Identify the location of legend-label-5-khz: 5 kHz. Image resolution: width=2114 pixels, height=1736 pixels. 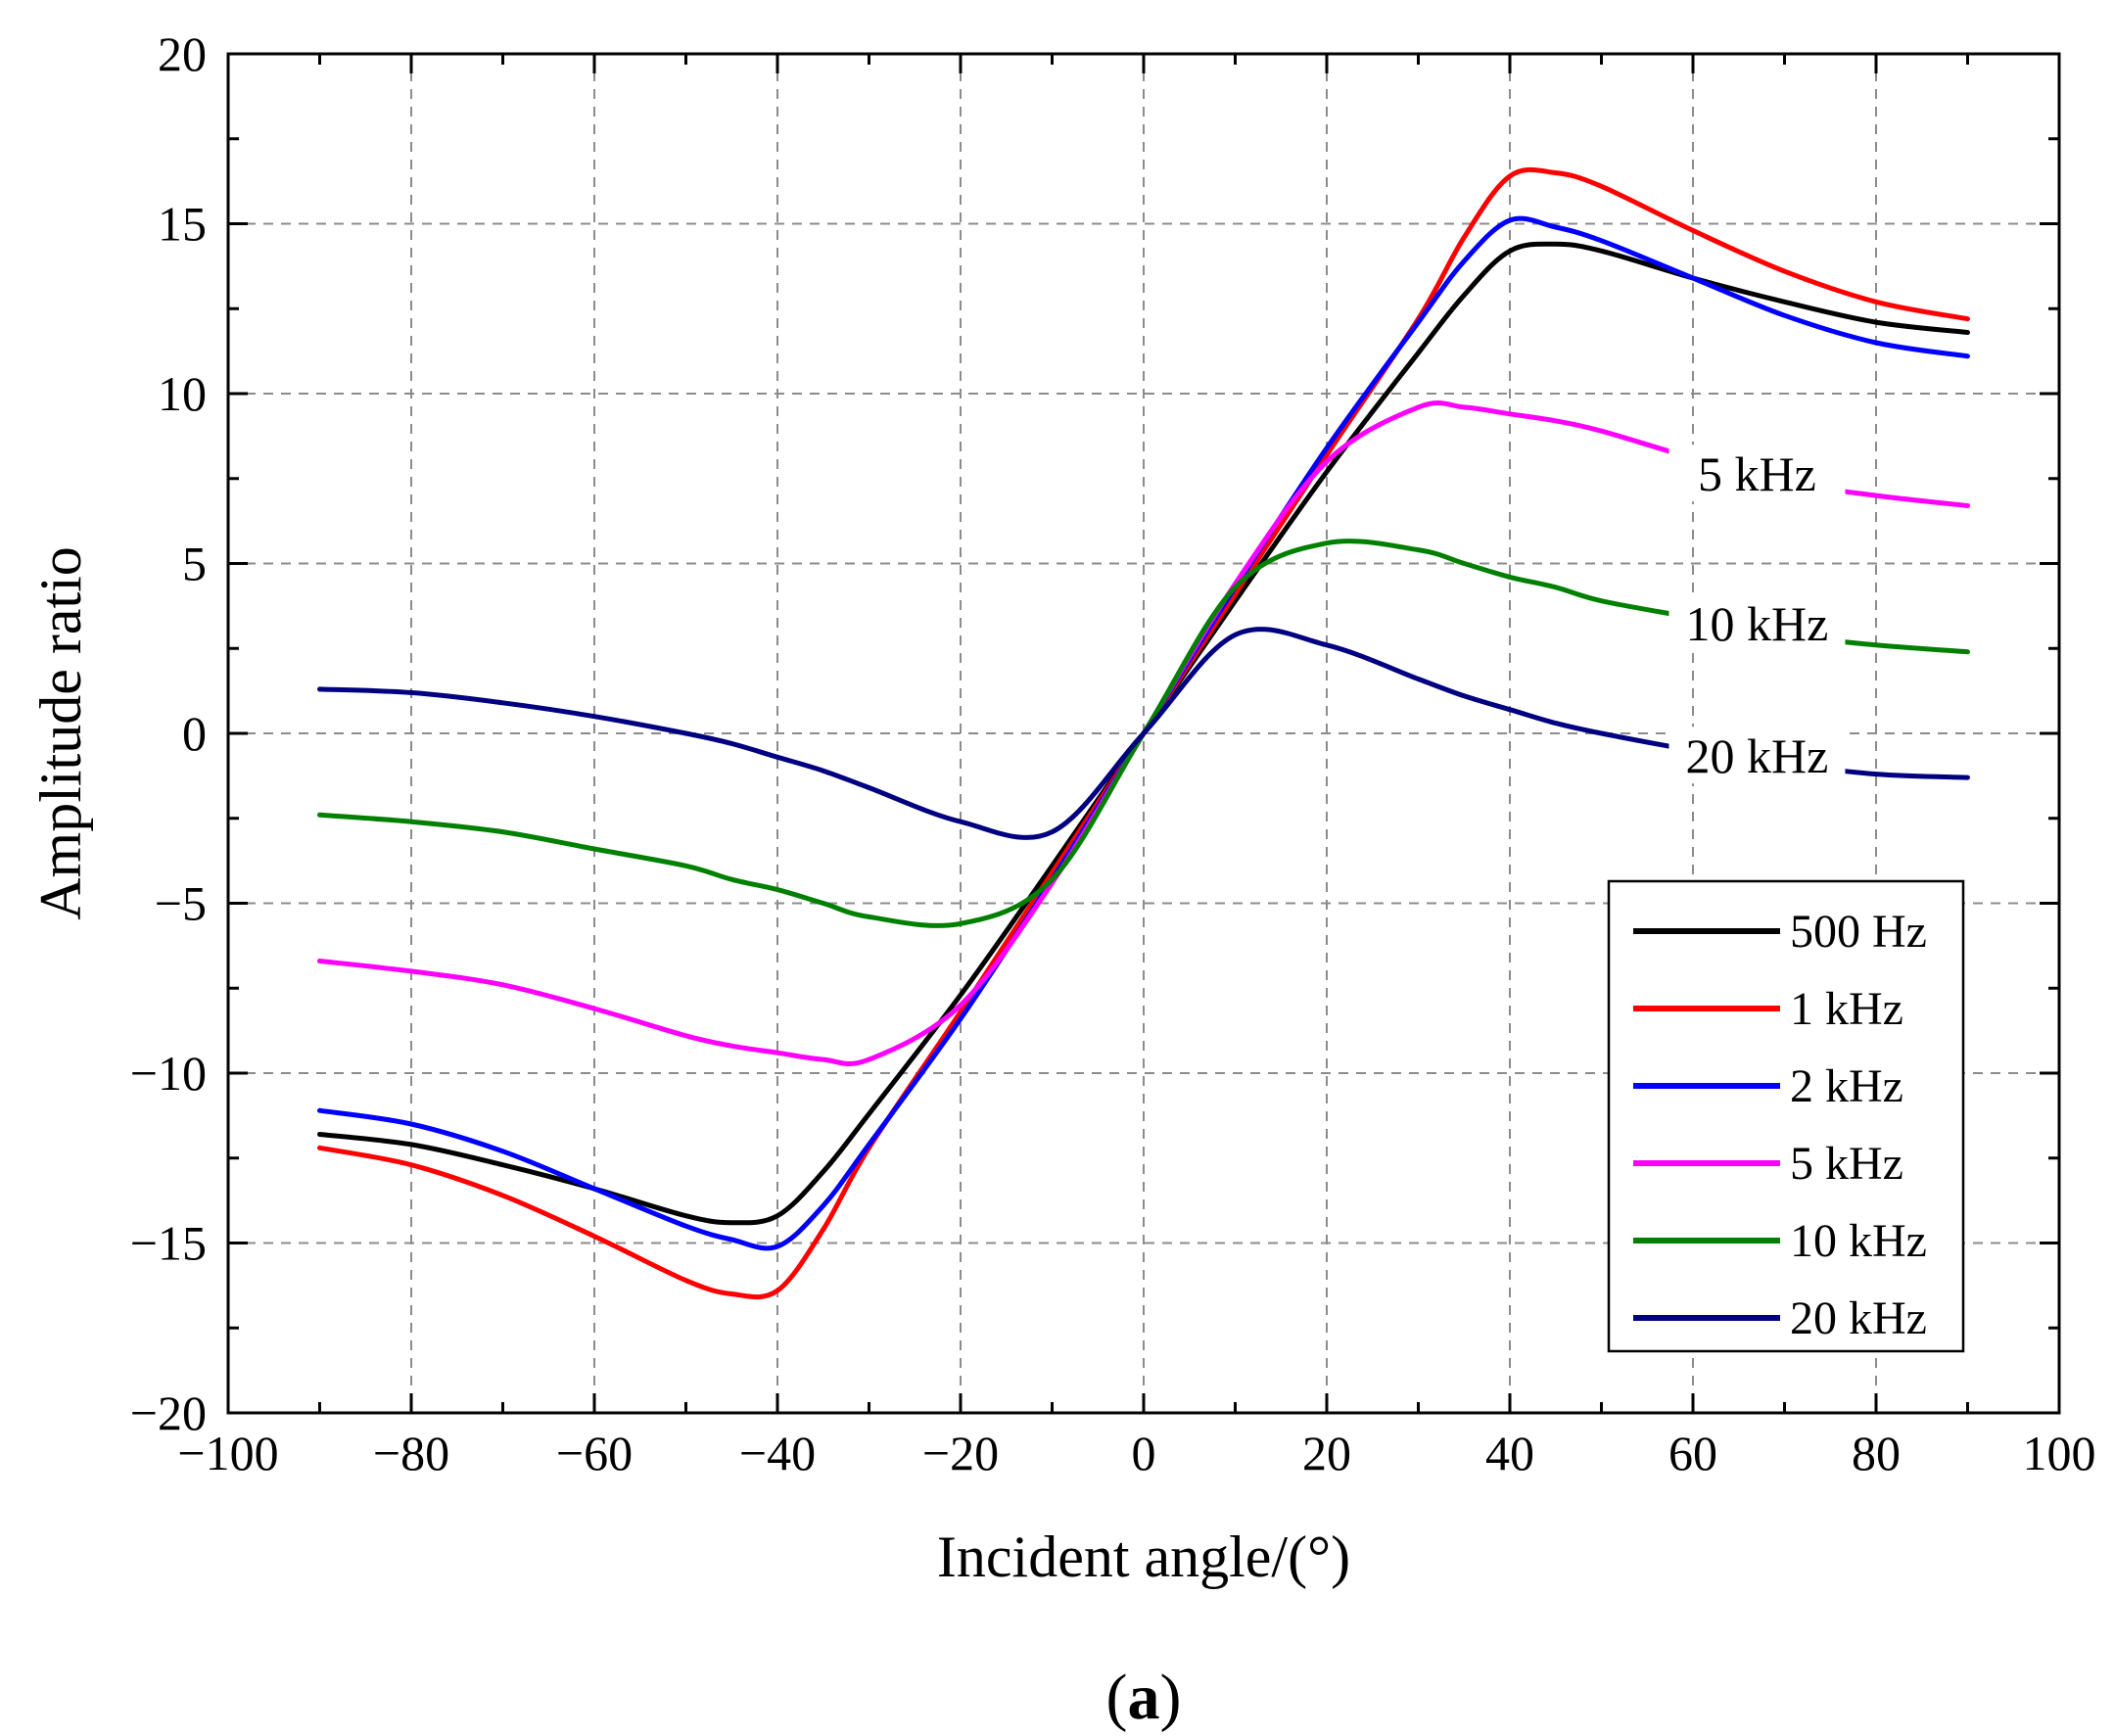
(1846, 1164).